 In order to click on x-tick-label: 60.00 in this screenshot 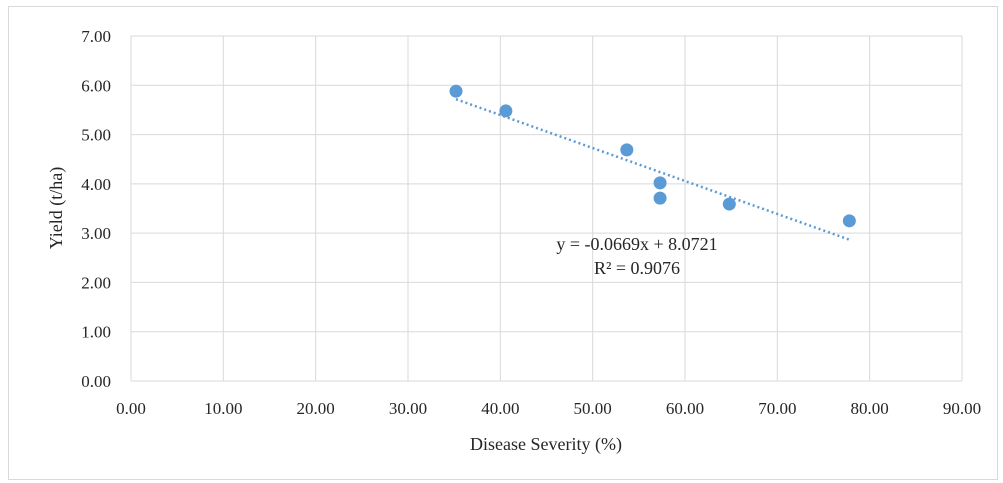, I will do `click(685, 408)`.